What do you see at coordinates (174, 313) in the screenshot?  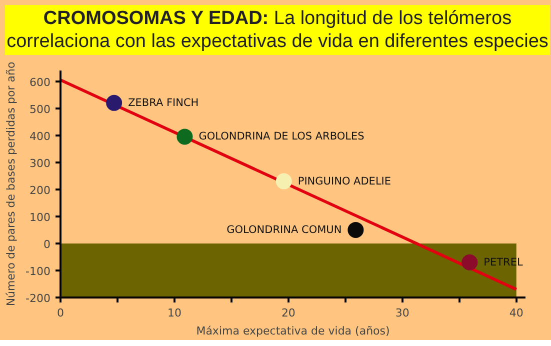 I see `x-tick-label: 10` at bounding box center [174, 313].